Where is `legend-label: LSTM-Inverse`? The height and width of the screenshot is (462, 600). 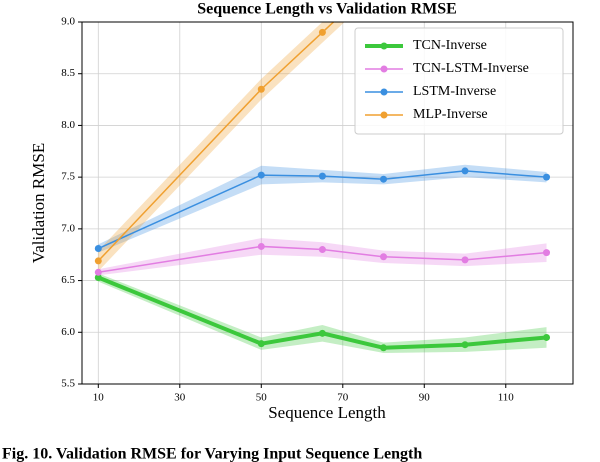 legend-label: LSTM-Inverse is located at coordinates (454, 91).